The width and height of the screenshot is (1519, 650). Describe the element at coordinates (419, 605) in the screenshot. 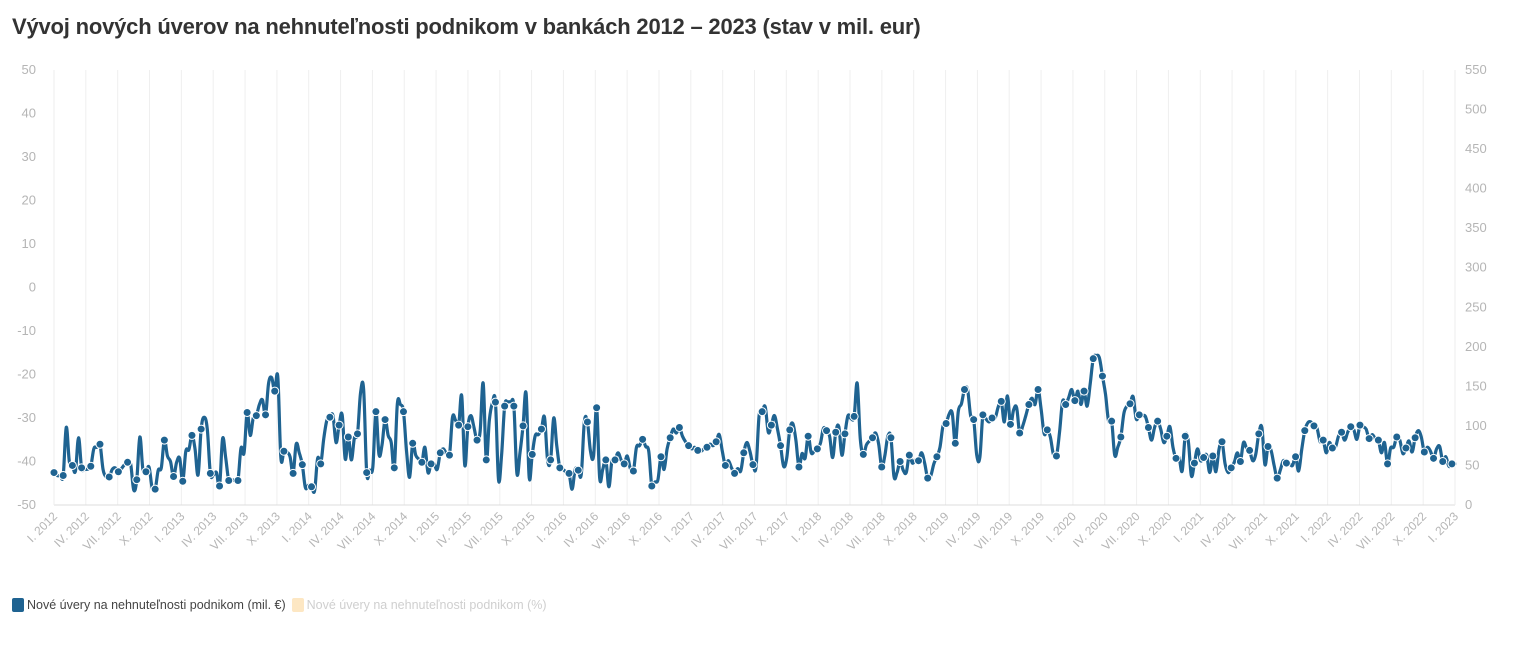

I see `legend-item-percent: Nové úvery na nehnuteľnosti podnikom (%)` at that location.